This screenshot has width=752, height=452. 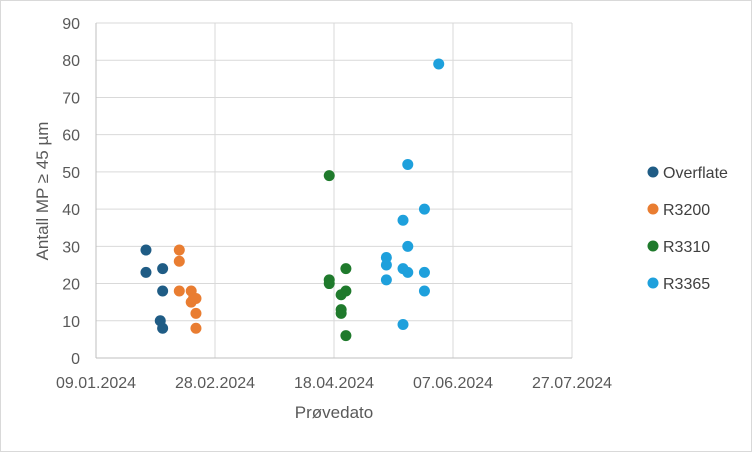 What do you see at coordinates (686, 284) in the screenshot?
I see `legend-label: R3365` at bounding box center [686, 284].